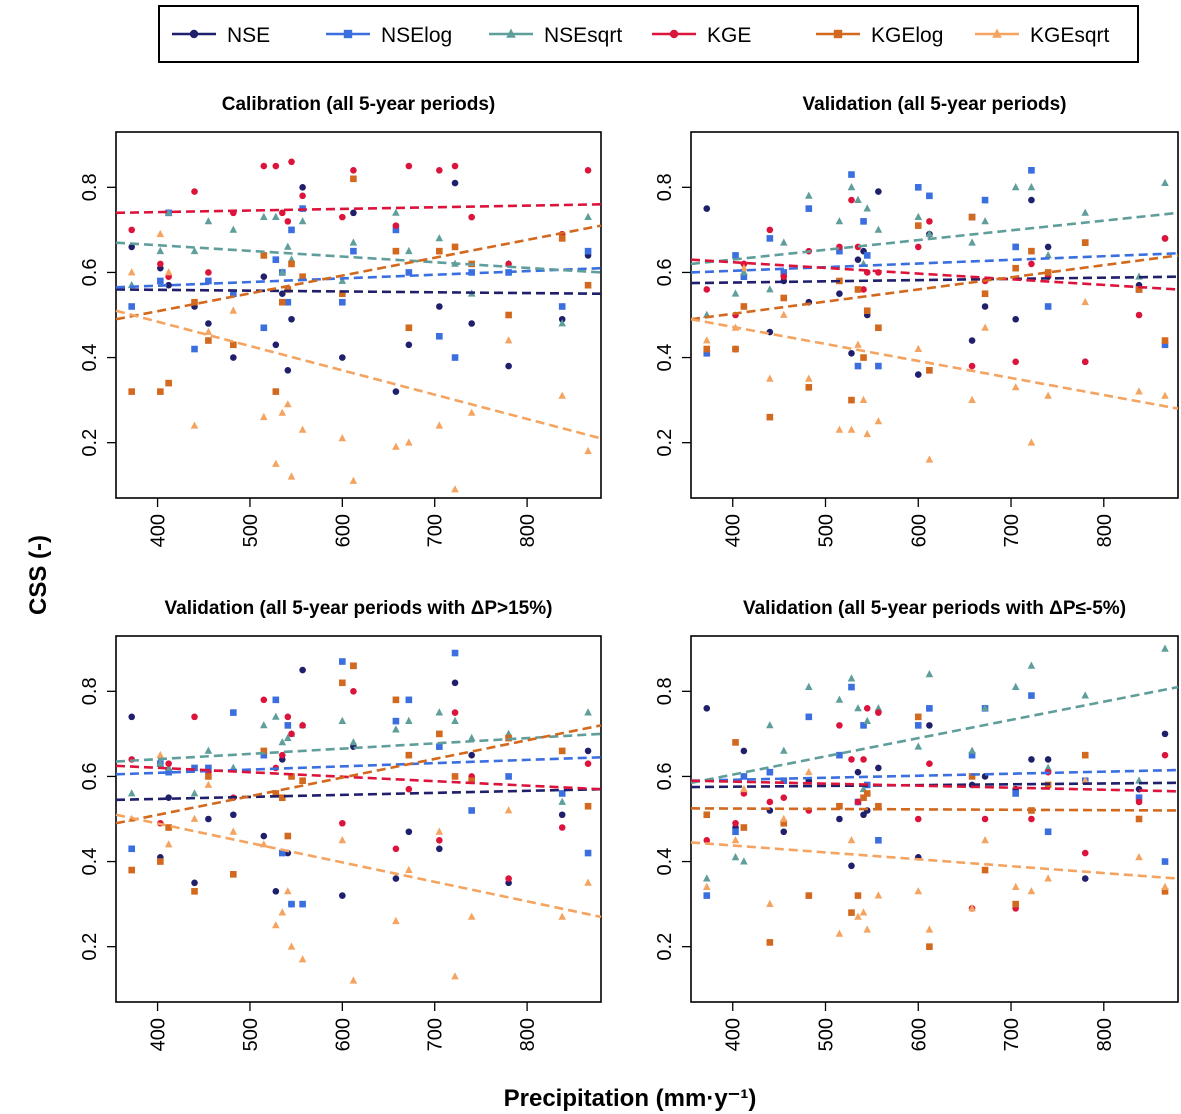 The width and height of the screenshot is (1181, 1114). I want to click on y-axis: 0.2 0.4 0.6 0.8, so click(97, 819).